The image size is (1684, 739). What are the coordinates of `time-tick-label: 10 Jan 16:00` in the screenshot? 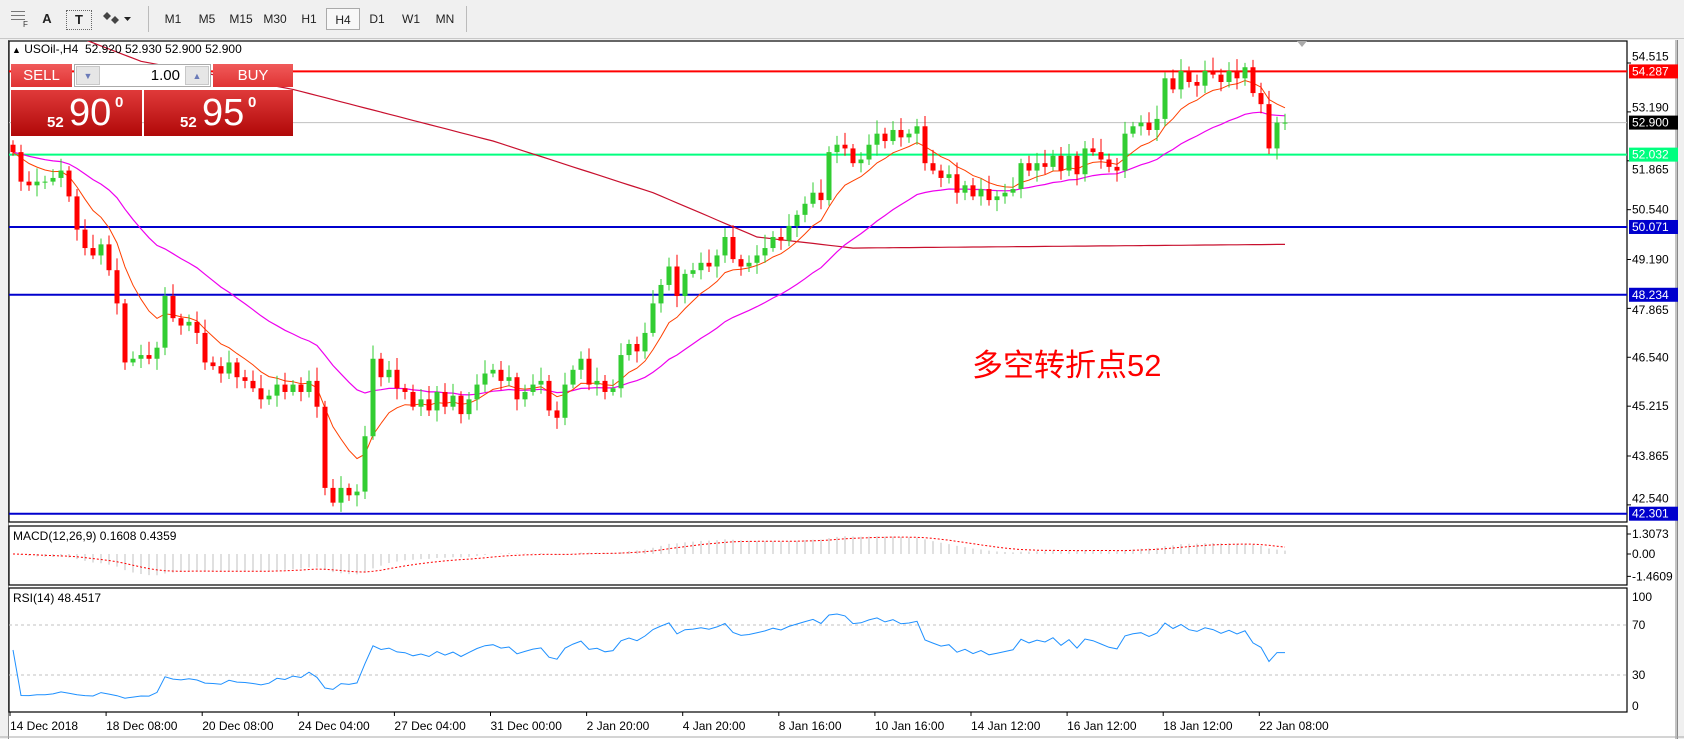 It's located at (910, 726).